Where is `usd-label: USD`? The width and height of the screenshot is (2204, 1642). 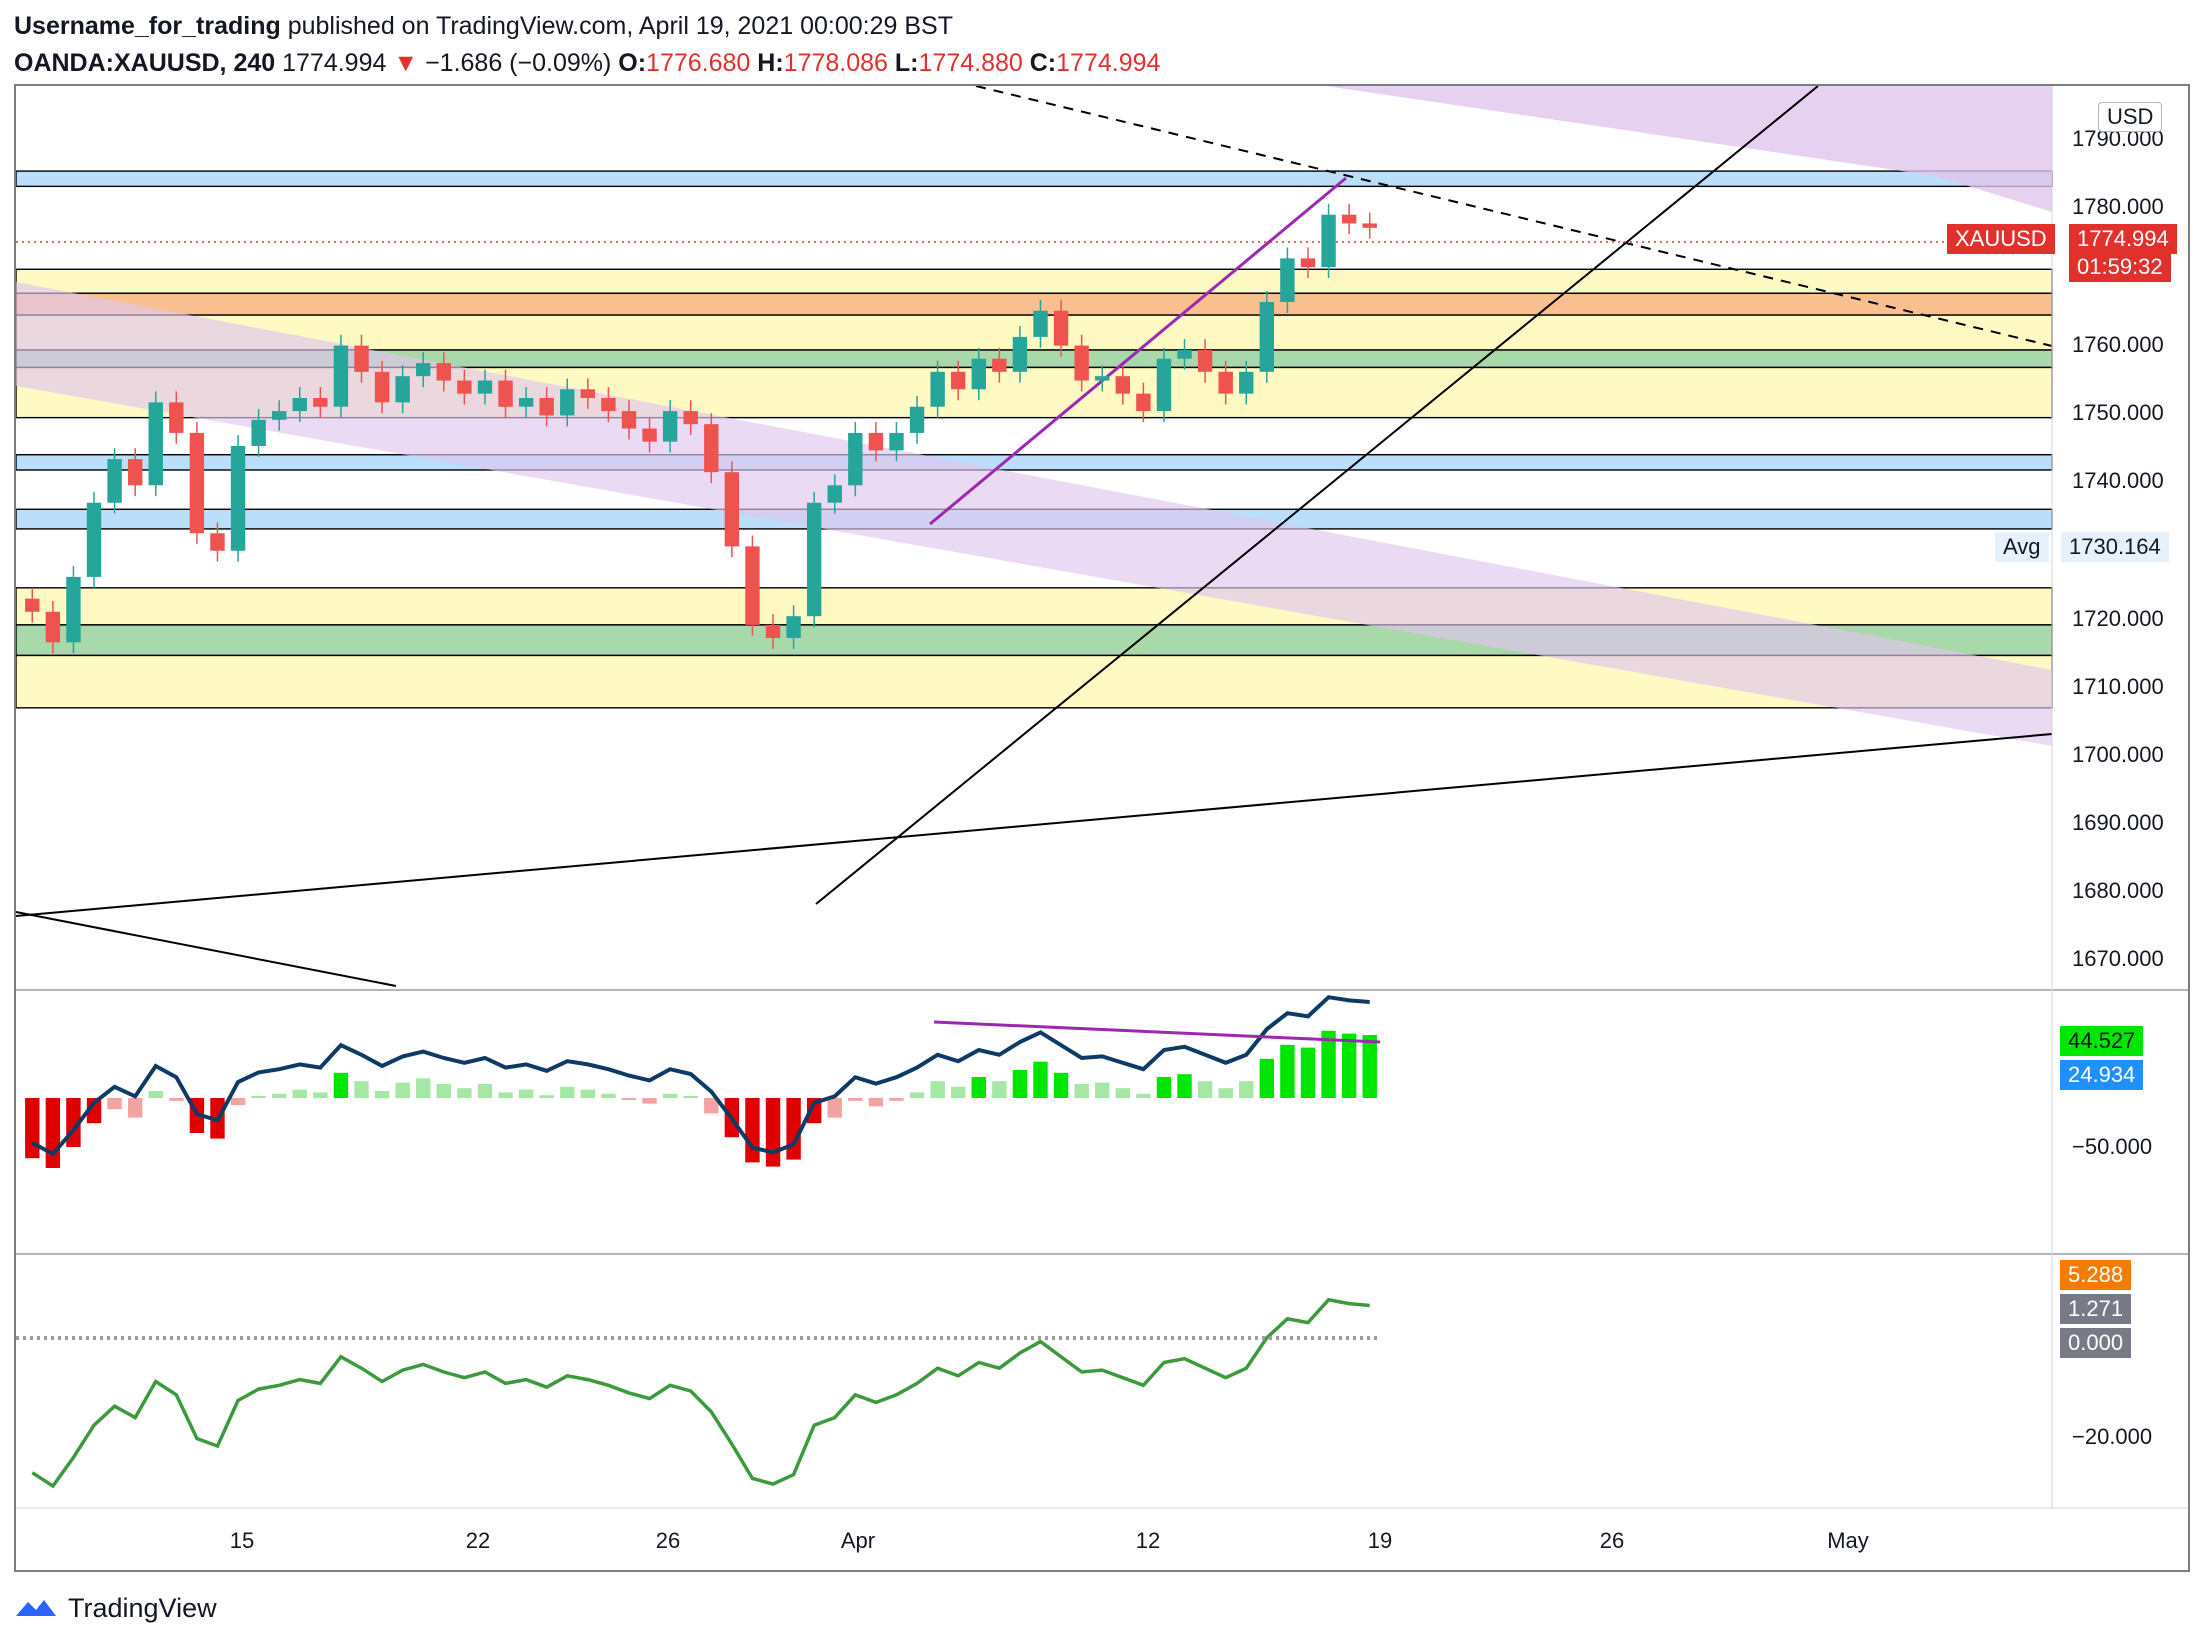
usd-label: USD is located at coordinates (2130, 117).